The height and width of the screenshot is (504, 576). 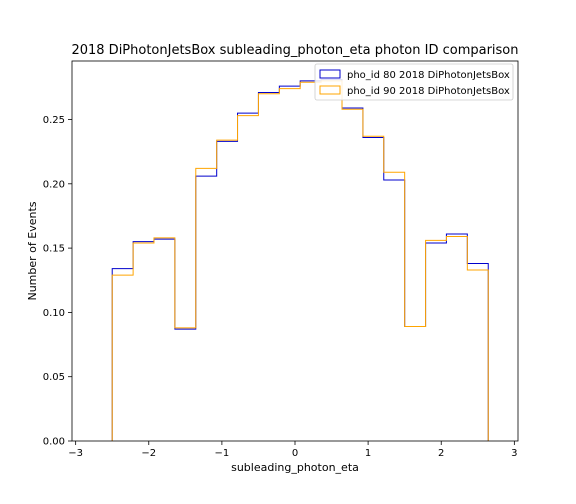 I want to click on y-tick-label: 0.10, so click(x=54, y=313).